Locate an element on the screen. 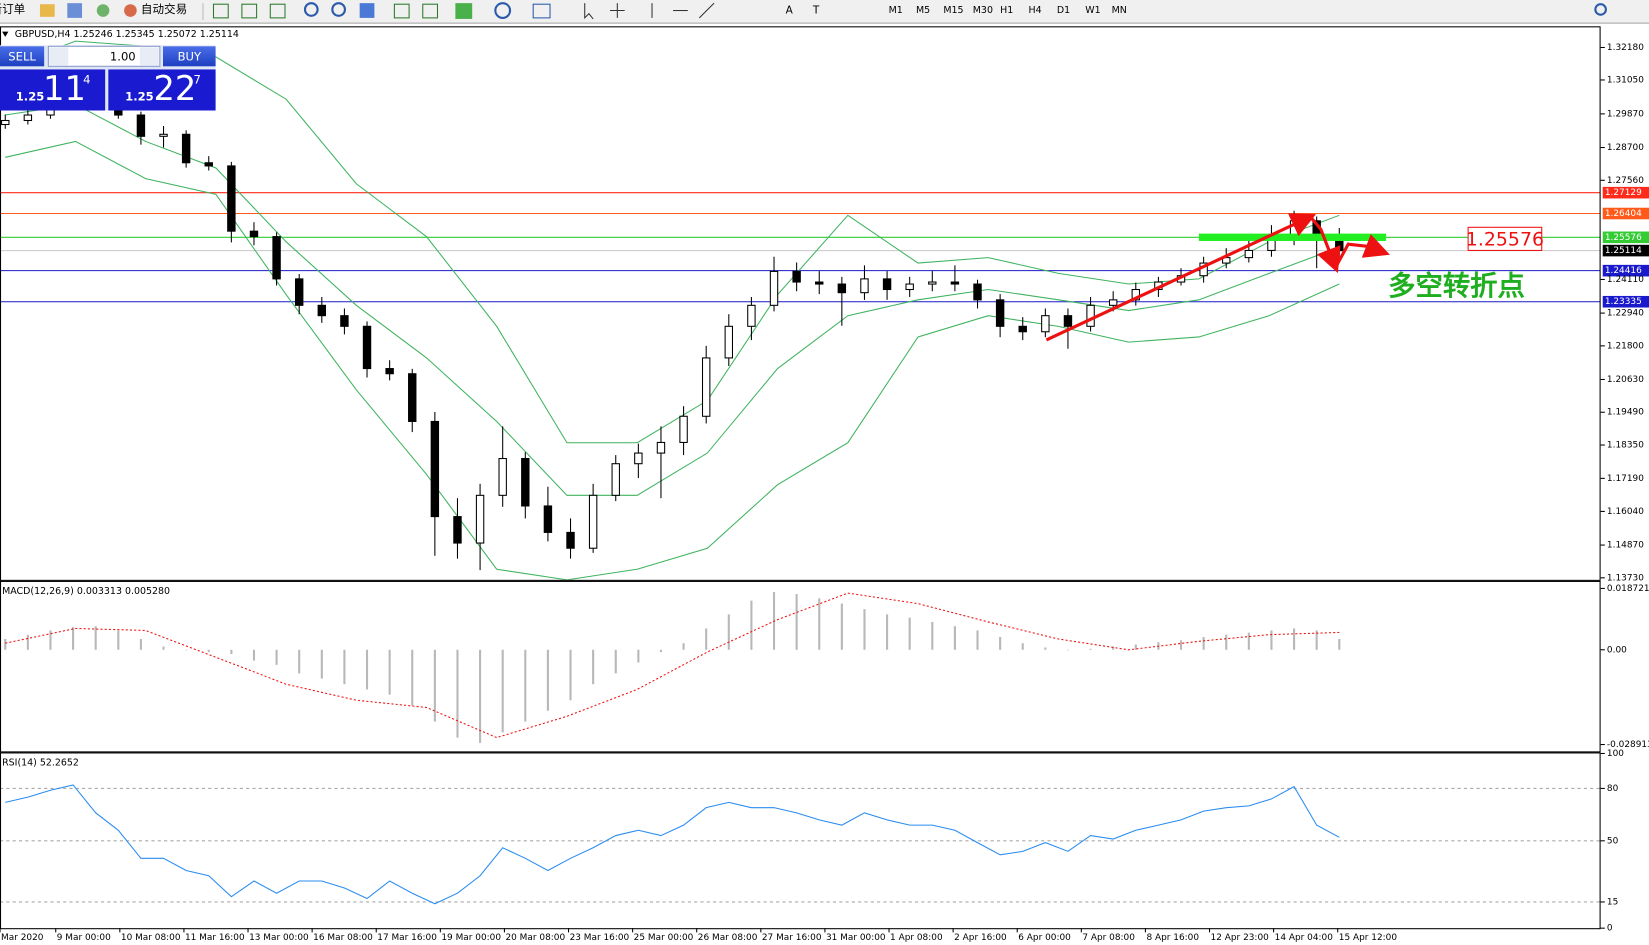  toolbar: 新订单 自动交易 A T M1 M5 M15 M30 H1 H4 D1 W1 MN is located at coordinates (824, 12).